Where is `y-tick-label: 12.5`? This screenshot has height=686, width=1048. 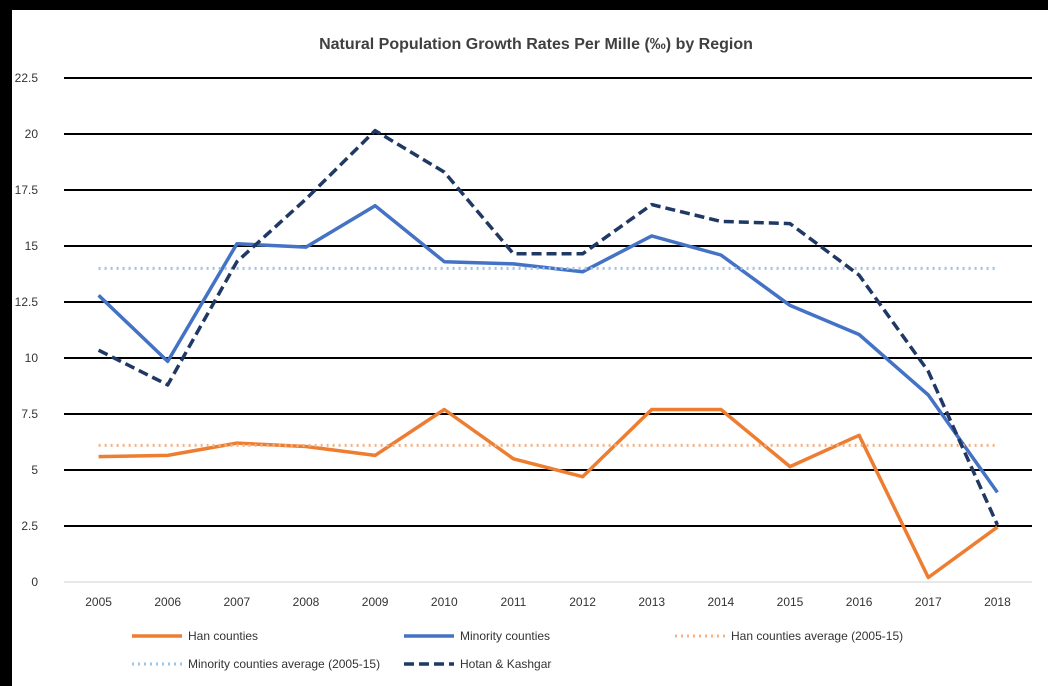 y-tick-label: 12.5 is located at coordinates (27, 302).